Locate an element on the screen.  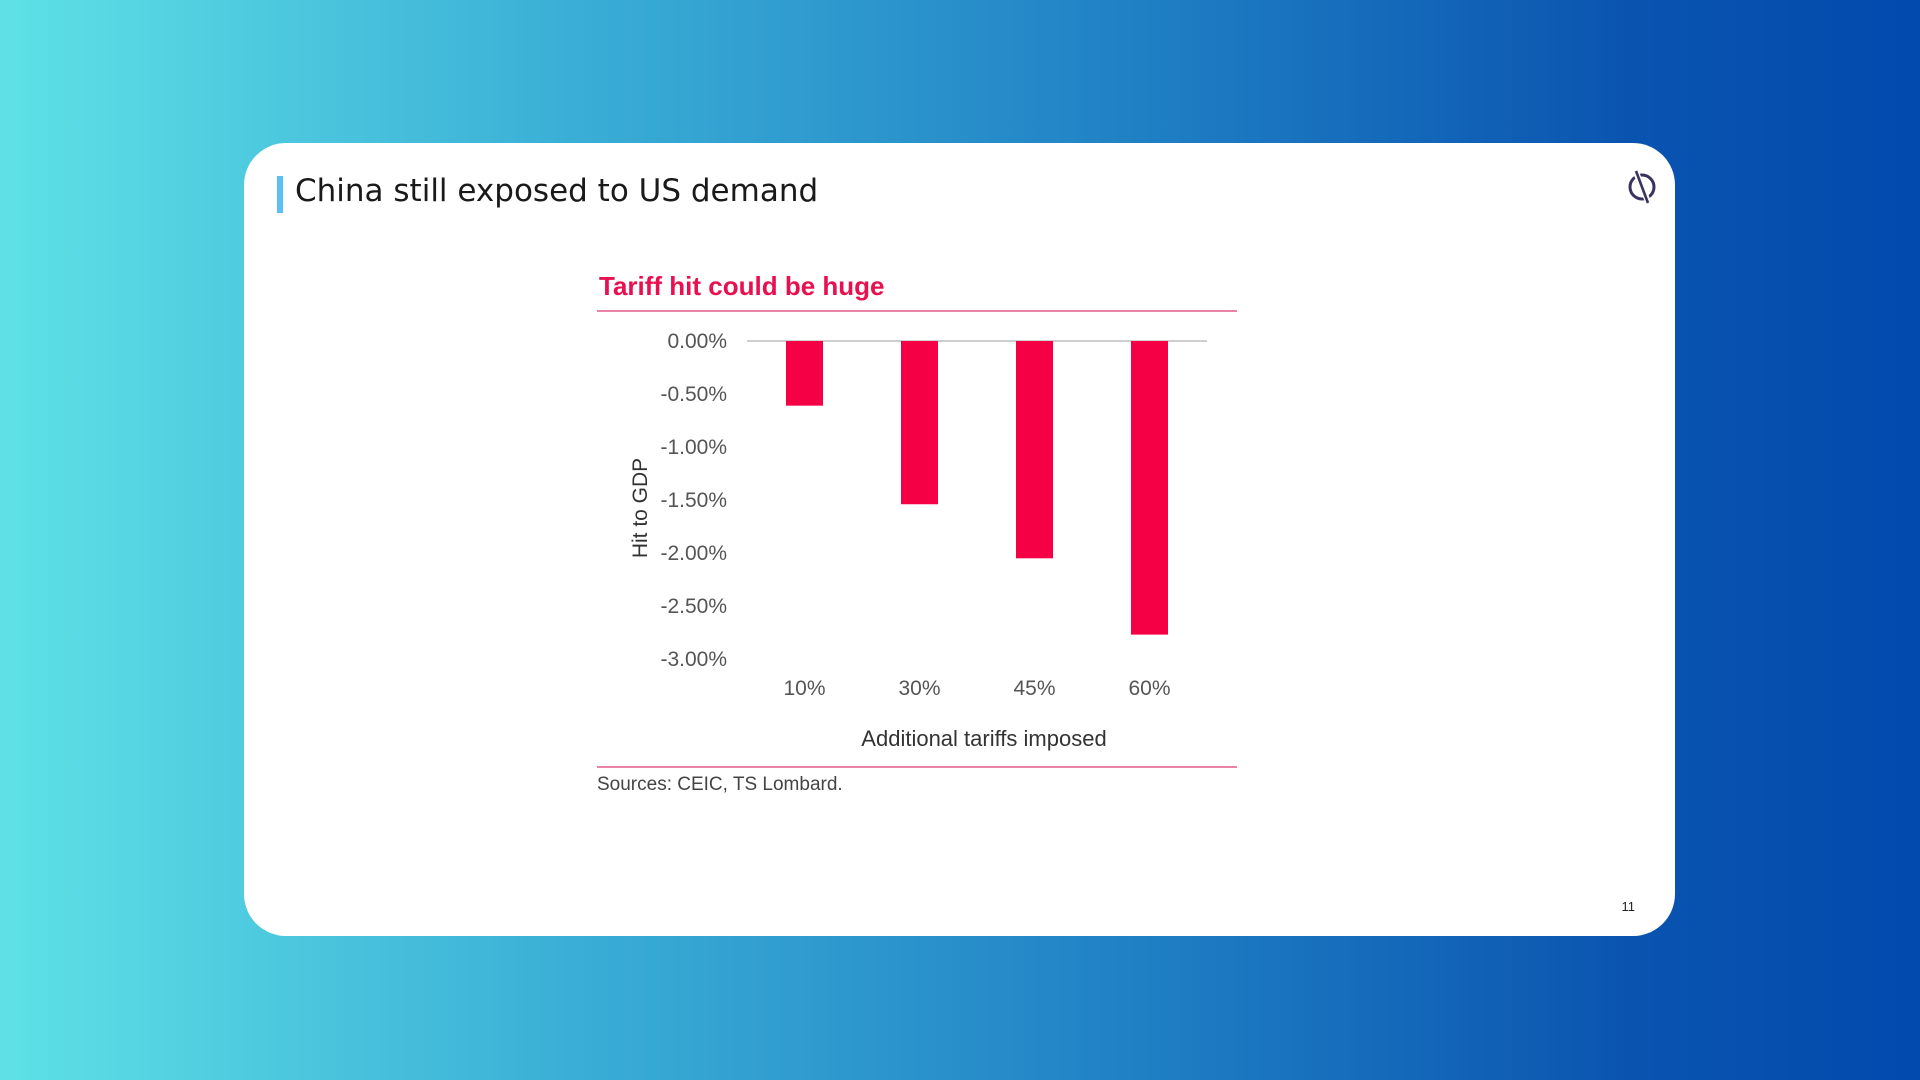
slide-title: China still exposed to US demand is located at coordinates (557, 191).